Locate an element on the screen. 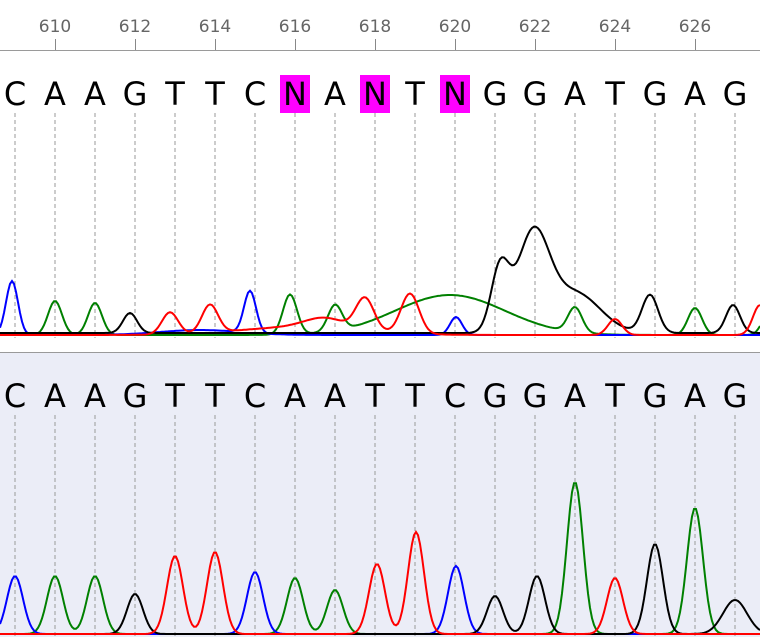  ruler-label: 624 is located at coordinates (615, 27).